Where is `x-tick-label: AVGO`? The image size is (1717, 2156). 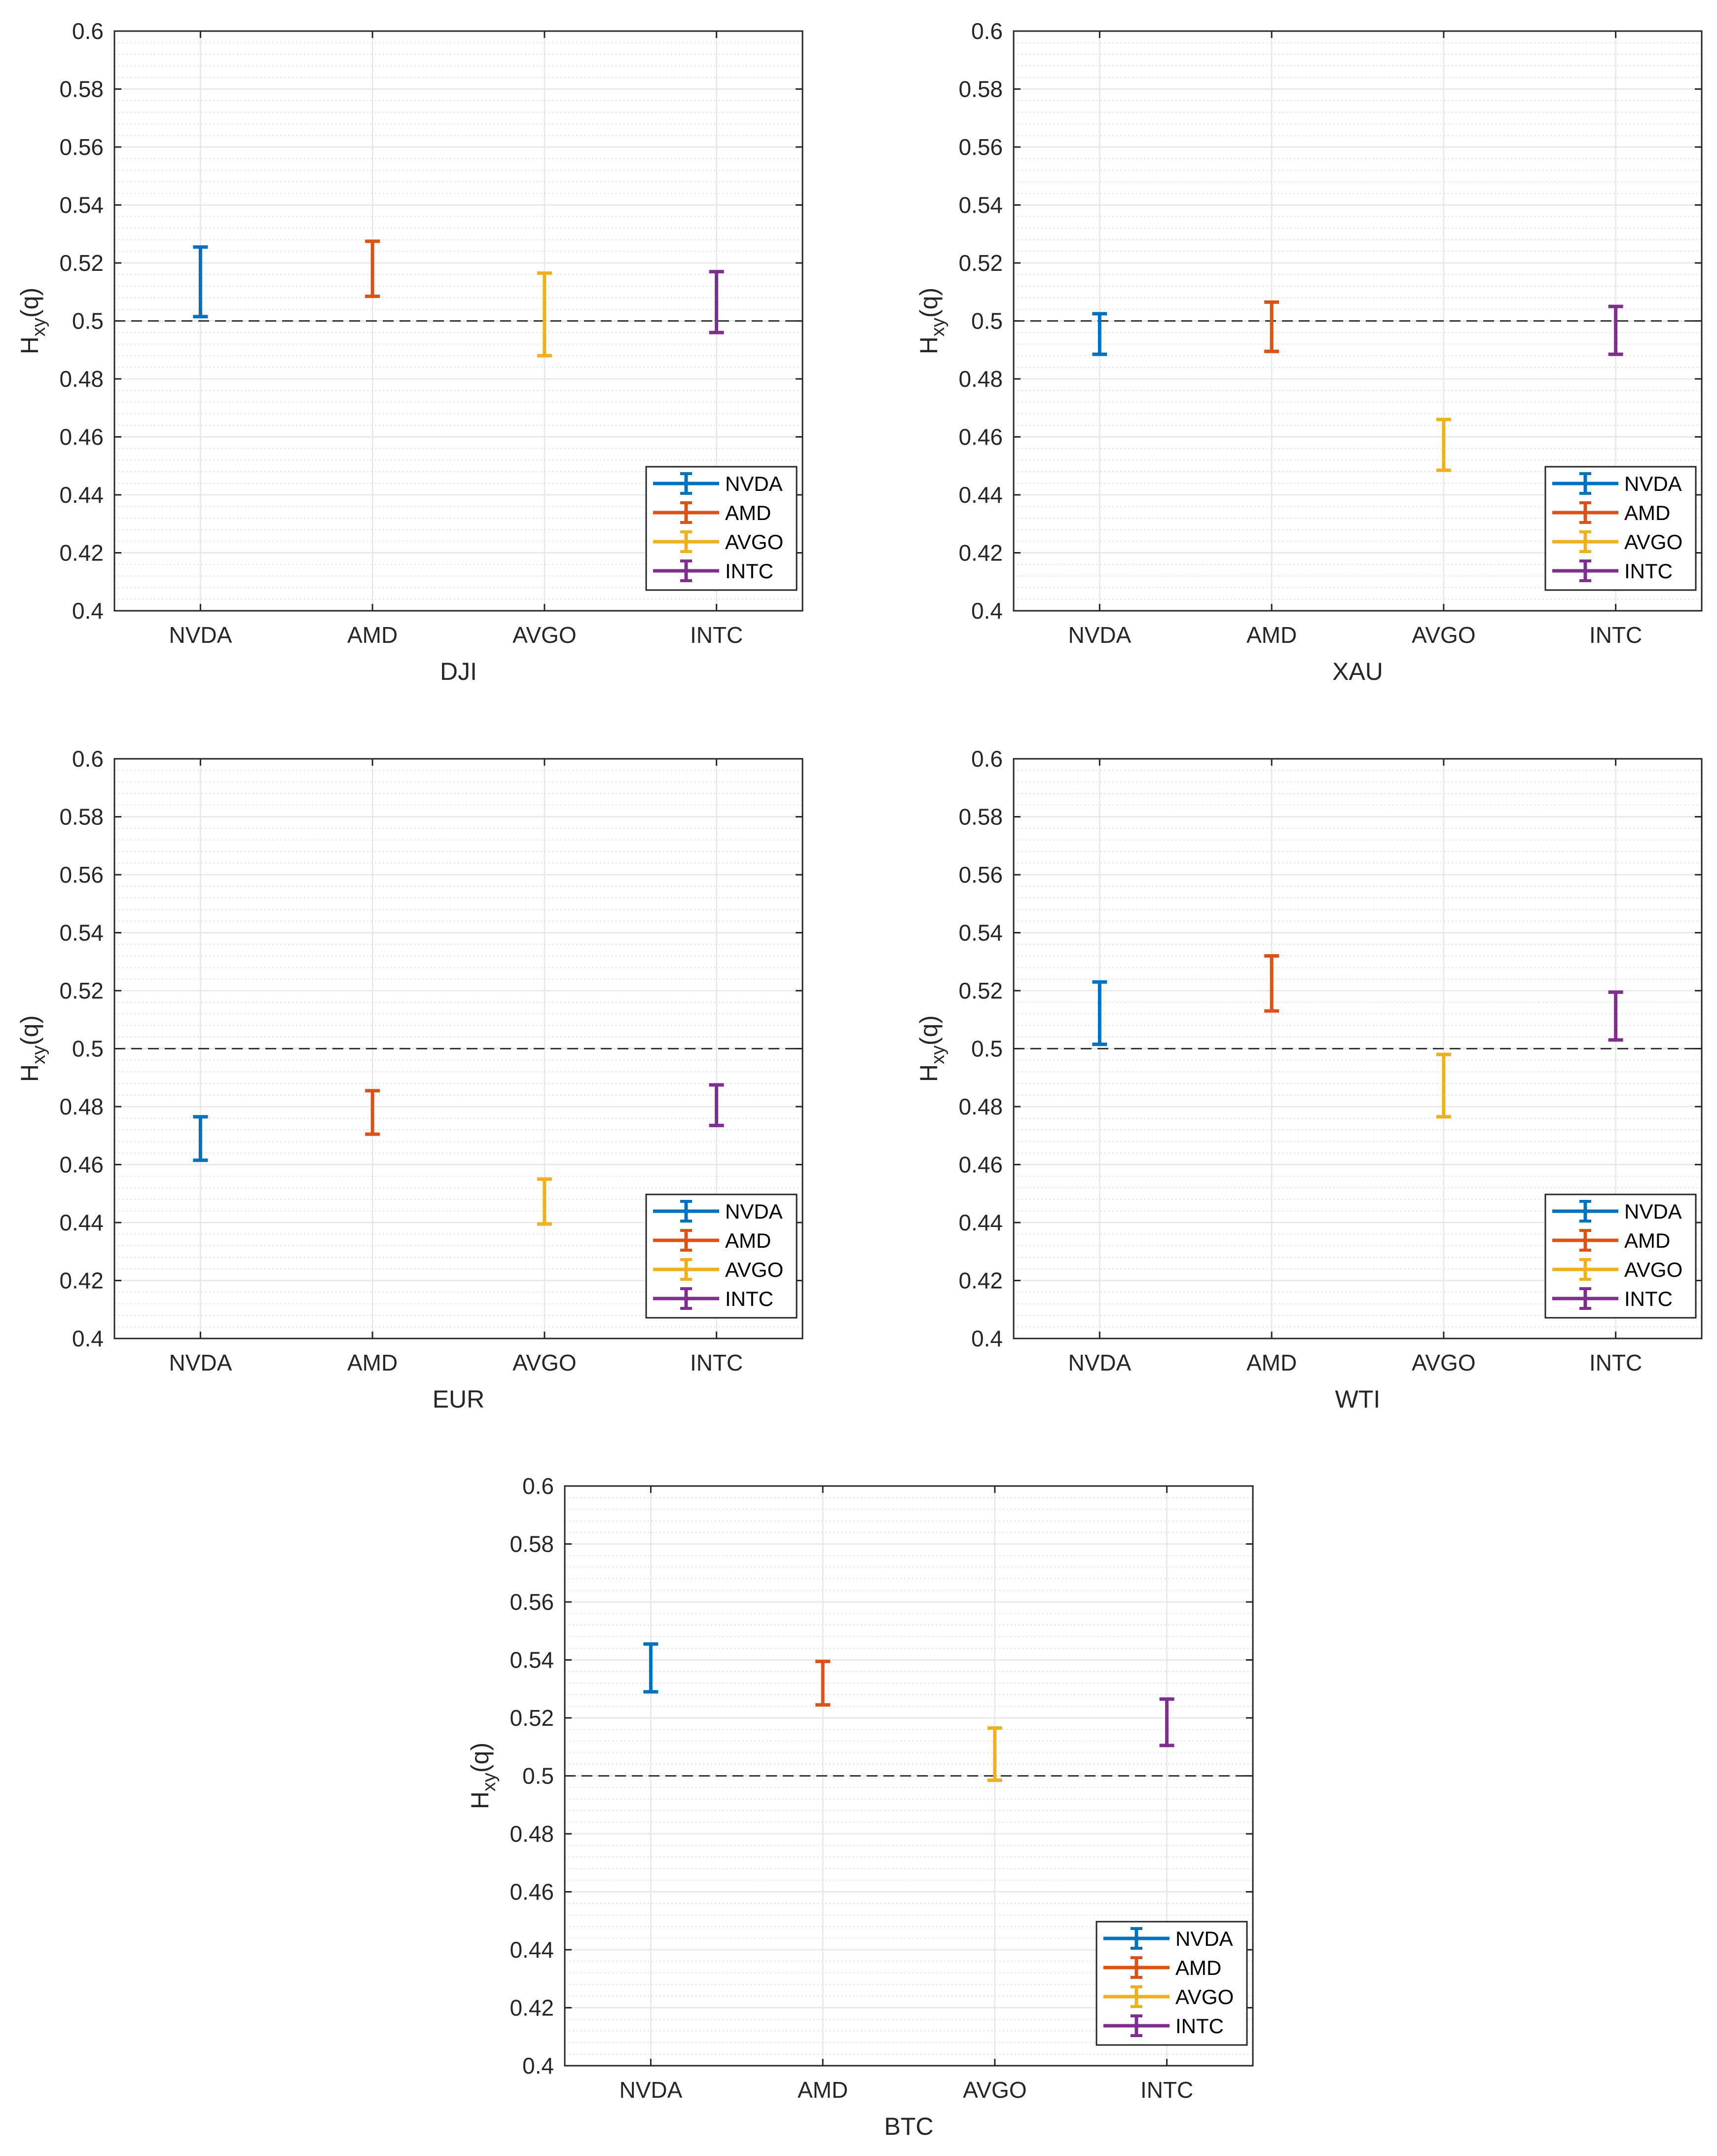
x-tick-label: AVGO is located at coordinates (1444, 1362).